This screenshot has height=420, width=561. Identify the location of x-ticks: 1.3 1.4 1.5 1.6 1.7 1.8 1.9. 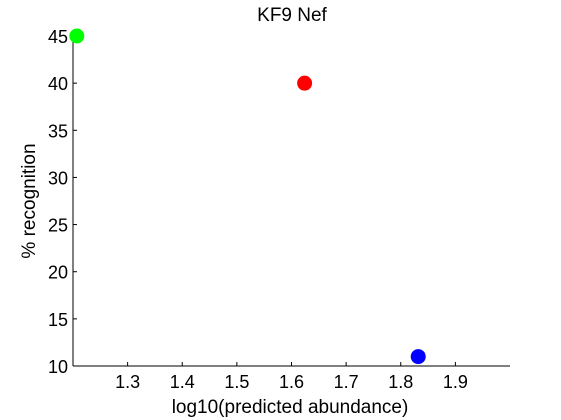
(291, 377).